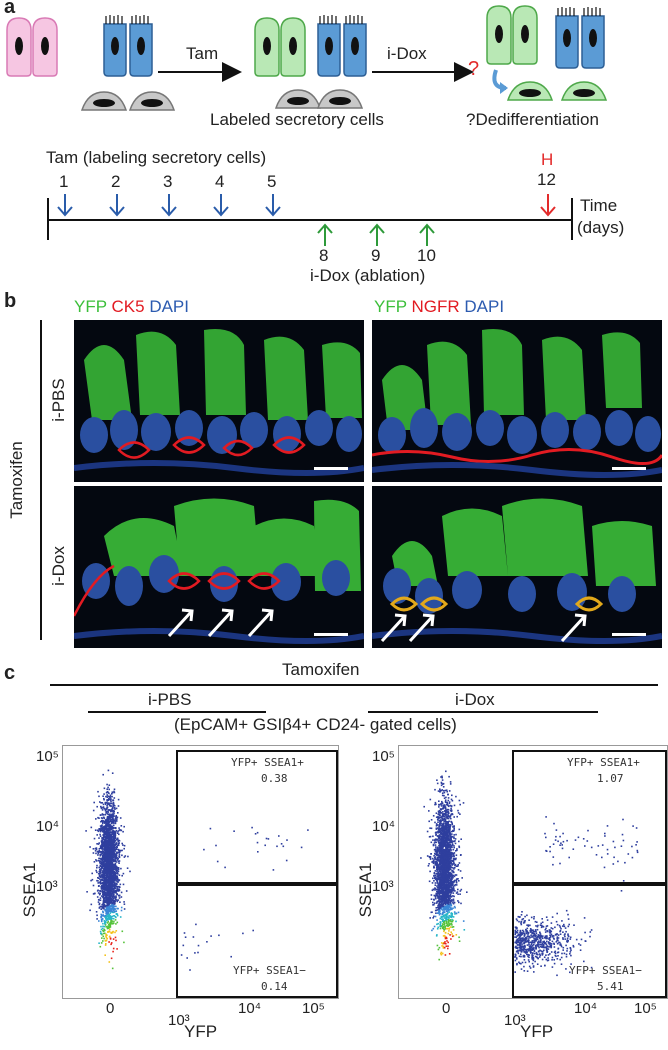  I want to click on group-label-ipbs: i-PBS, so click(170, 699).